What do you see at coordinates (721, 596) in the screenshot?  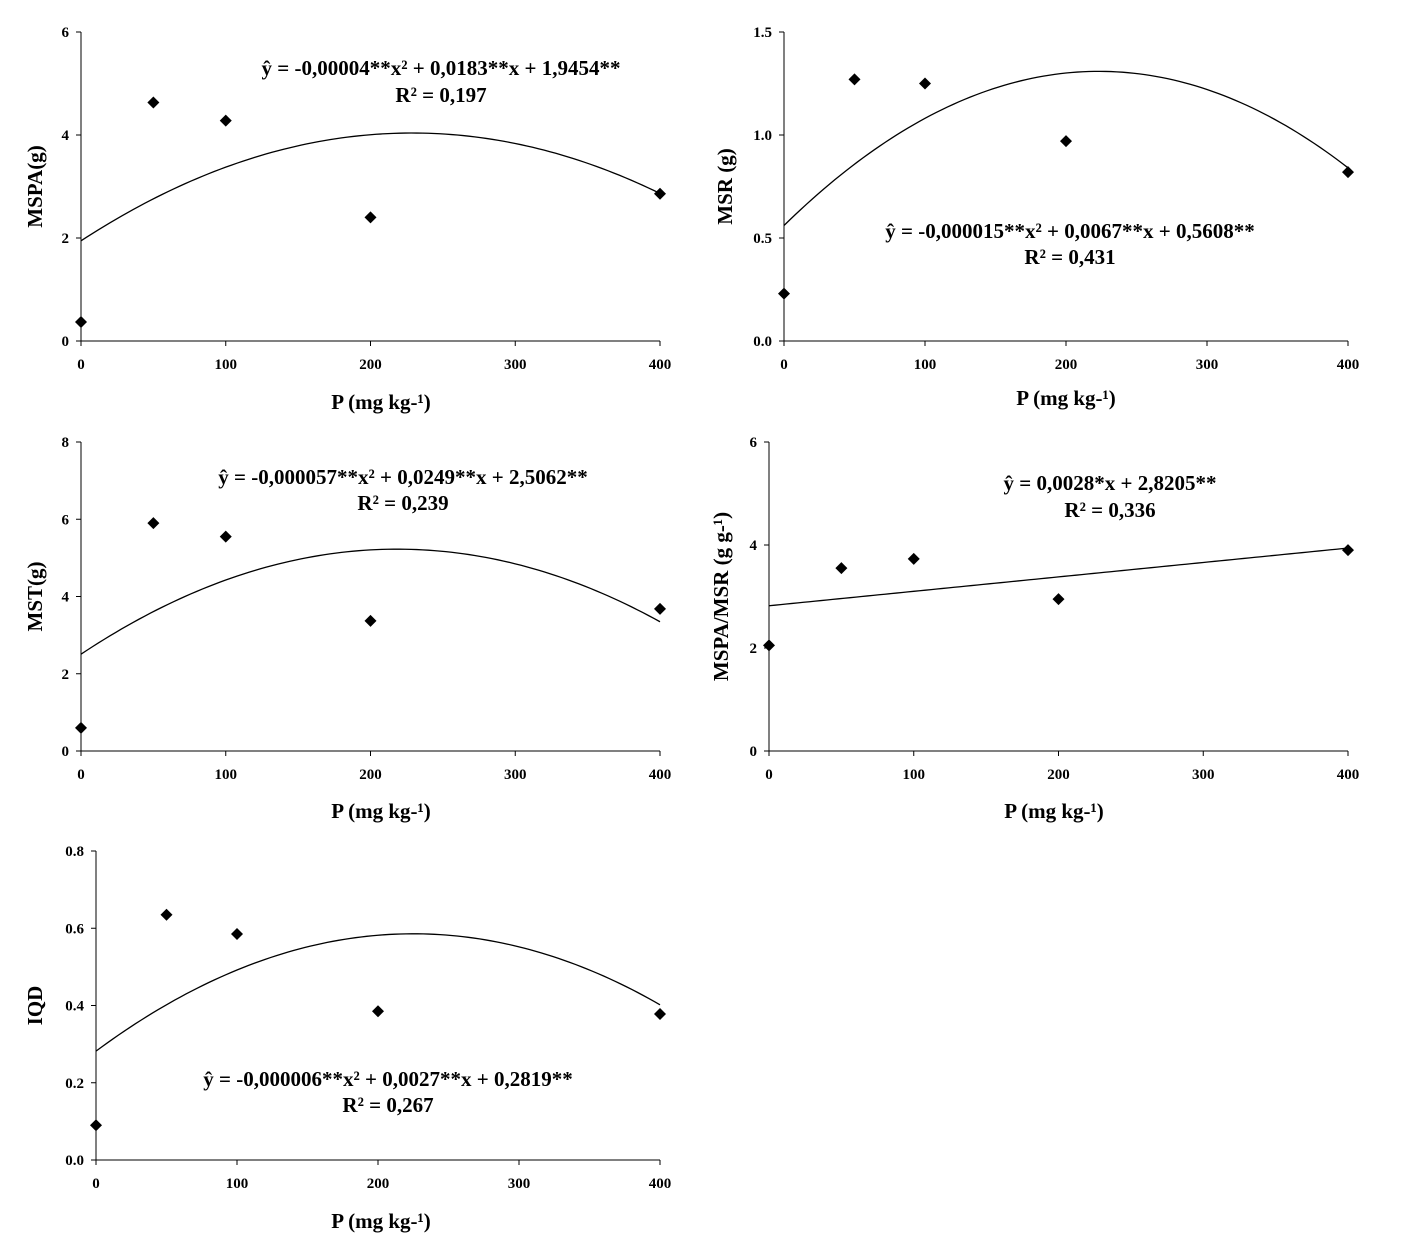 I see `y-axis-title: MSPA/MSR (g g-¹)` at bounding box center [721, 596].